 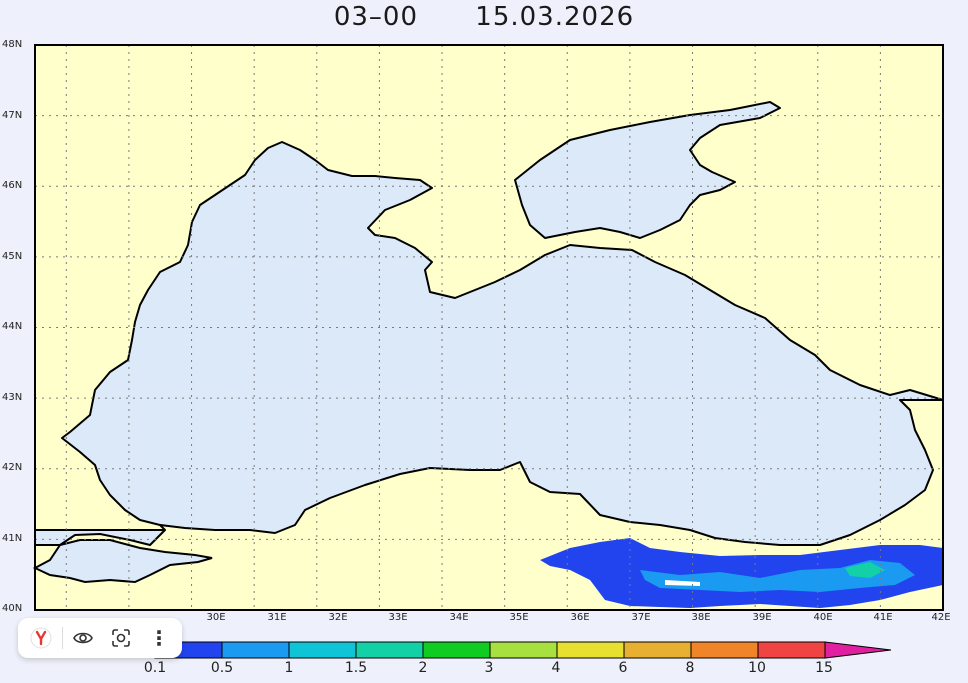 I want to click on map-title: 03–00 15.03.2026, so click(x=484, y=20).